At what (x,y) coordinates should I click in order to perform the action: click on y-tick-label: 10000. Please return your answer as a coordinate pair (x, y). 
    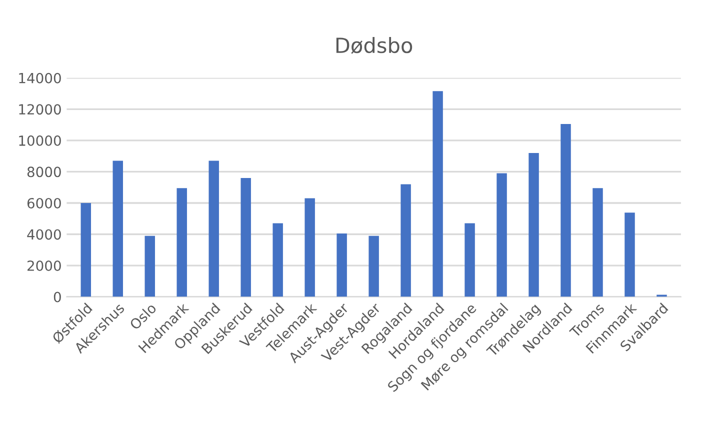
    Looking at the image, I should click on (40, 140).